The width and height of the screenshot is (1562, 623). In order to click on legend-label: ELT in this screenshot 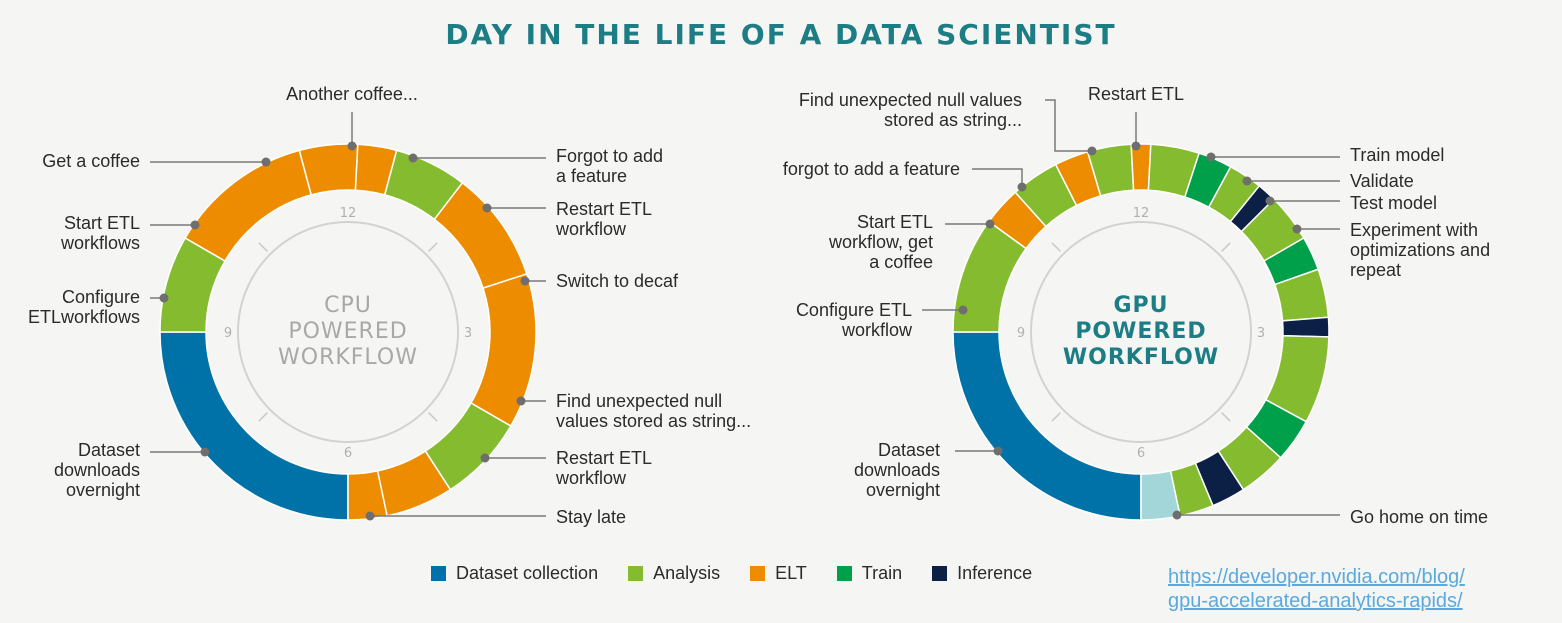, I will do `click(791, 573)`.